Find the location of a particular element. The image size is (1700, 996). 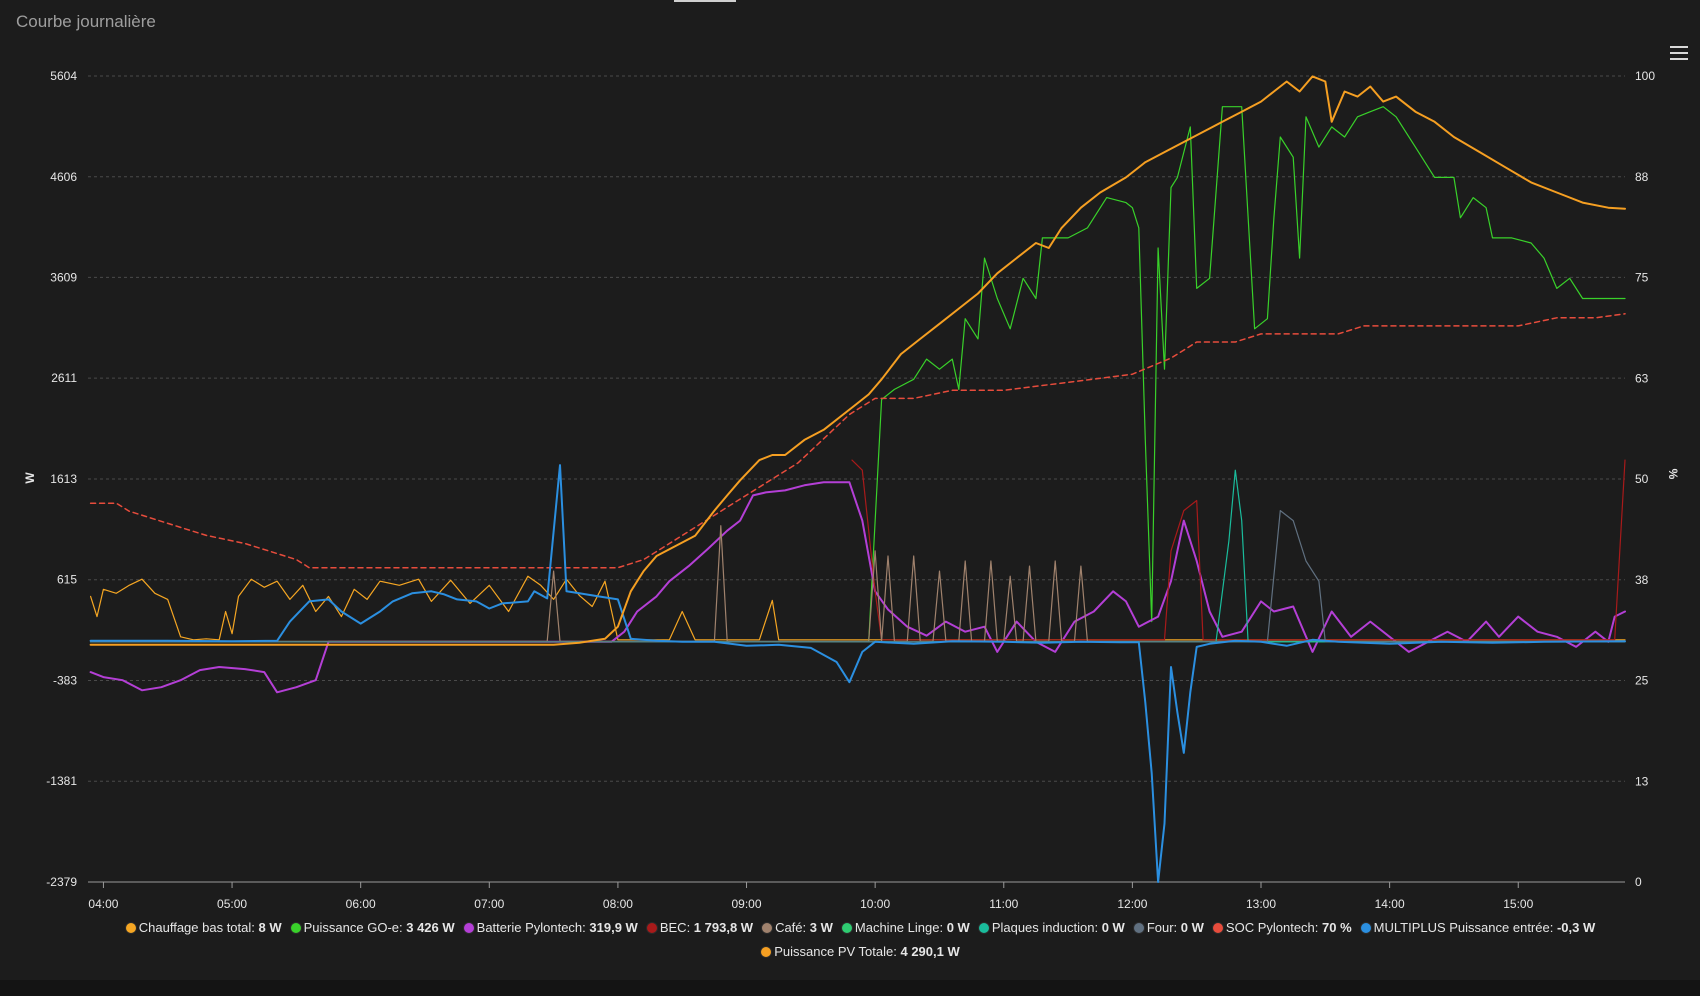

y-left-tick-label: 2611 is located at coordinates (64, 378).